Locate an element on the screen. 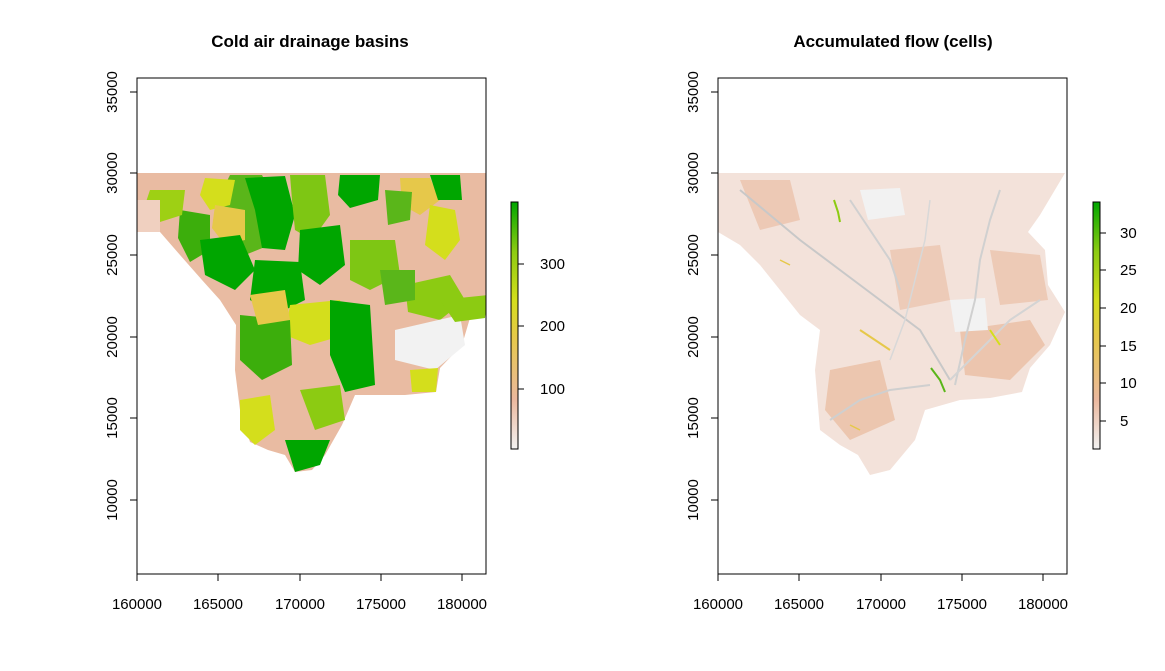 The width and height of the screenshot is (1165, 671). color-legend: 100 200 300 is located at coordinates (537, 325).